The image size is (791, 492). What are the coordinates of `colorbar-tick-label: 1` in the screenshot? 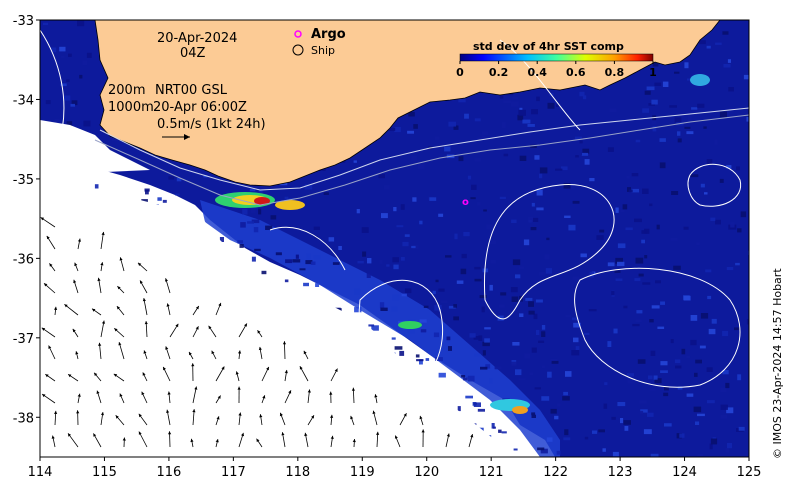 It's located at (653, 72).